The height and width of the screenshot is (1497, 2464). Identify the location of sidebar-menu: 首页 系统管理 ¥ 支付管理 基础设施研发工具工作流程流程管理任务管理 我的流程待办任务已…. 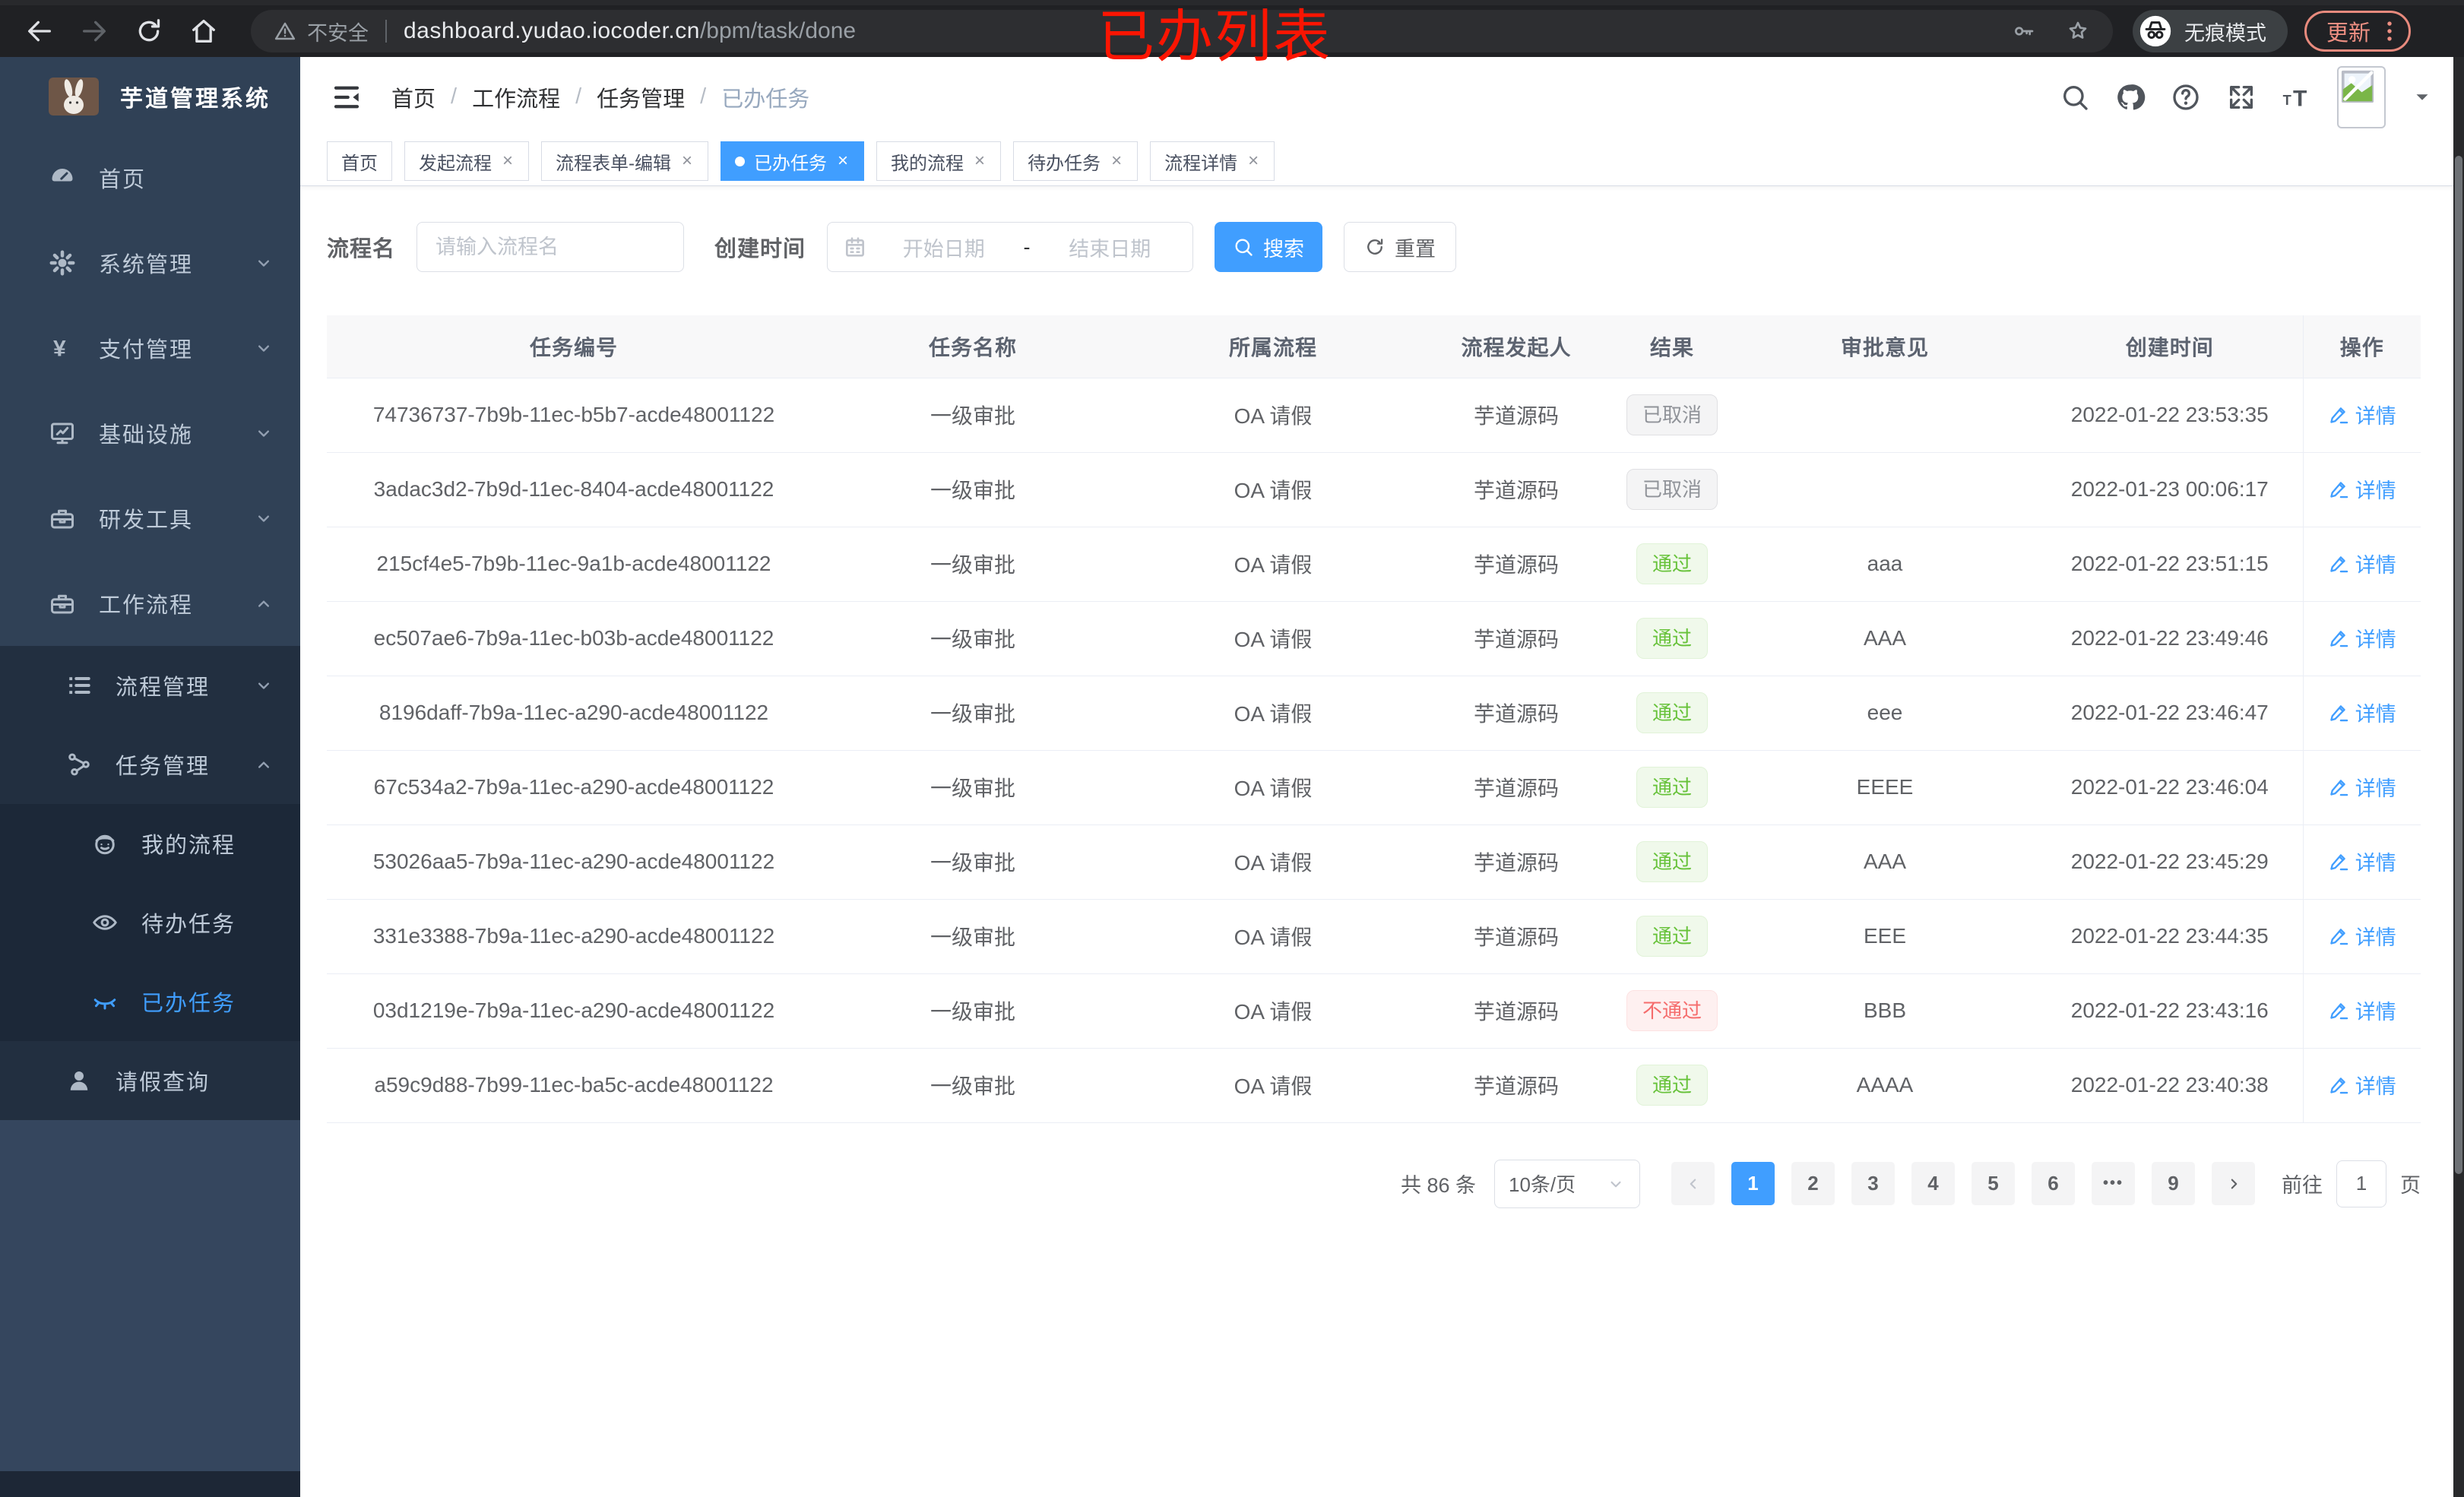
(150, 627).